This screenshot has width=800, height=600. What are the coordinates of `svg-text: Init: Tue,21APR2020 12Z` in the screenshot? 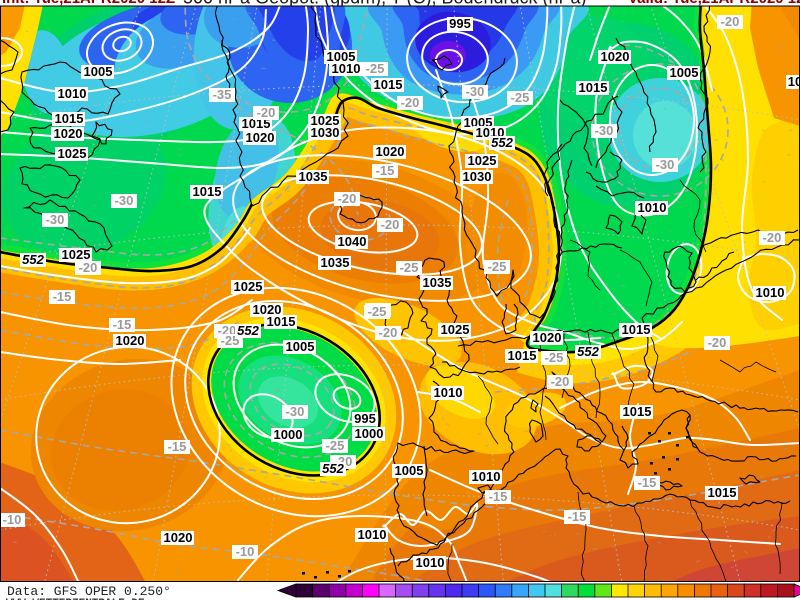 It's located at (88, 3).